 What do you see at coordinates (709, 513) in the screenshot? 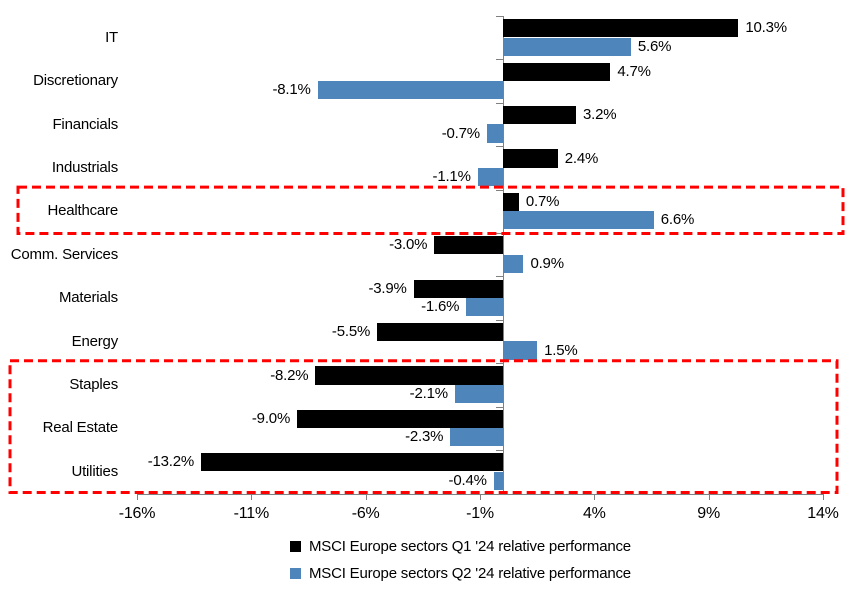
I see `x-tick-label: 9%` at bounding box center [709, 513].